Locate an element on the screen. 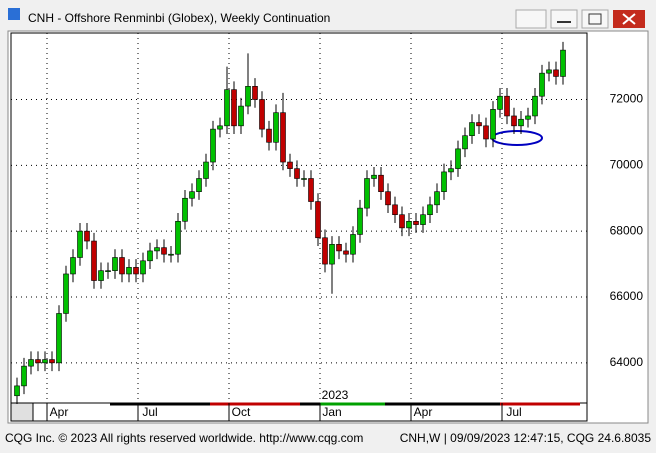 Image resolution: width=656 pixels, height=453 pixels. y-tick-label: 70000 is located at coordinates (627, 165).